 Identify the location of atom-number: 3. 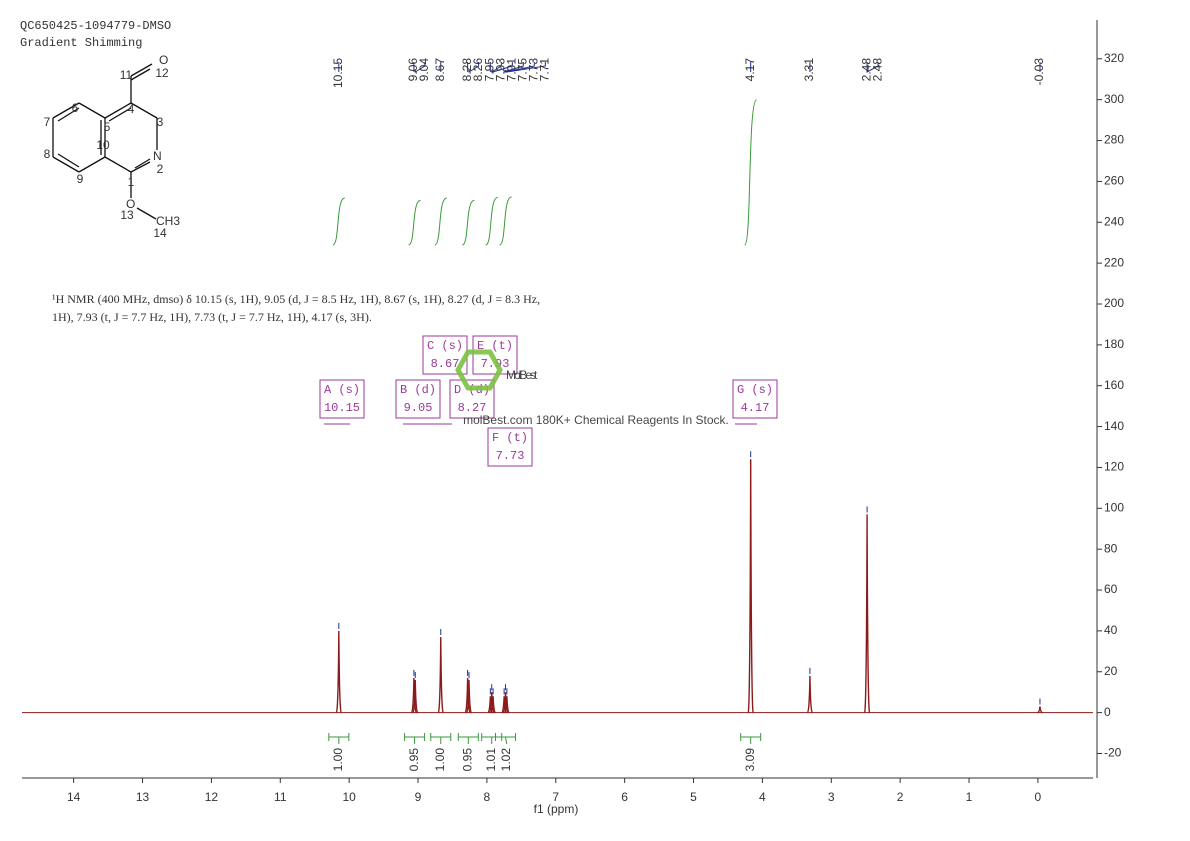
(160, 122).